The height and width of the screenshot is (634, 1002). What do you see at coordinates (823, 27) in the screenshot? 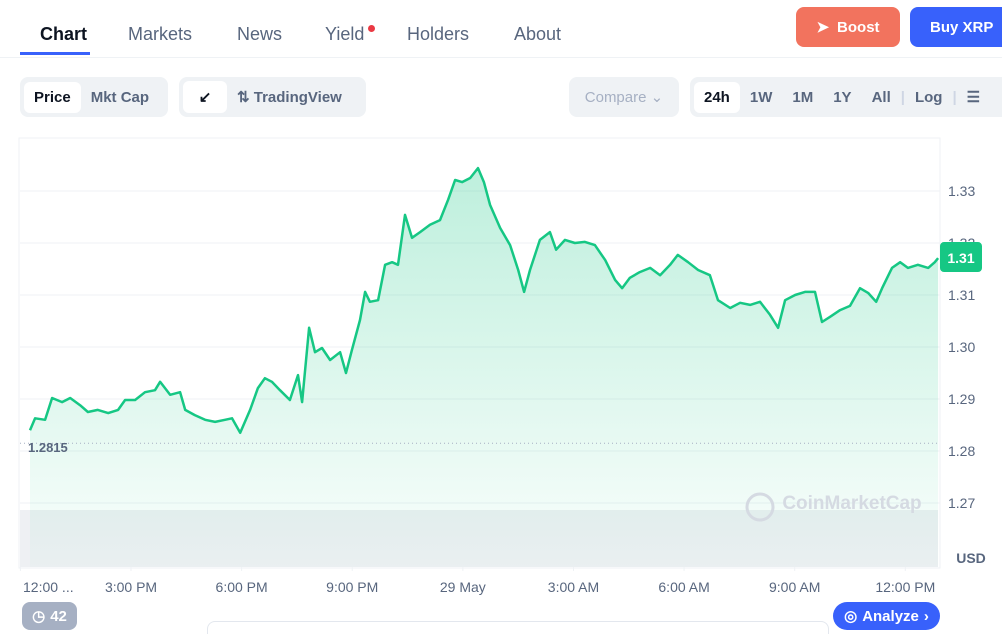
I see `rocket-icon: ➤` at bounding box center [823, 27].